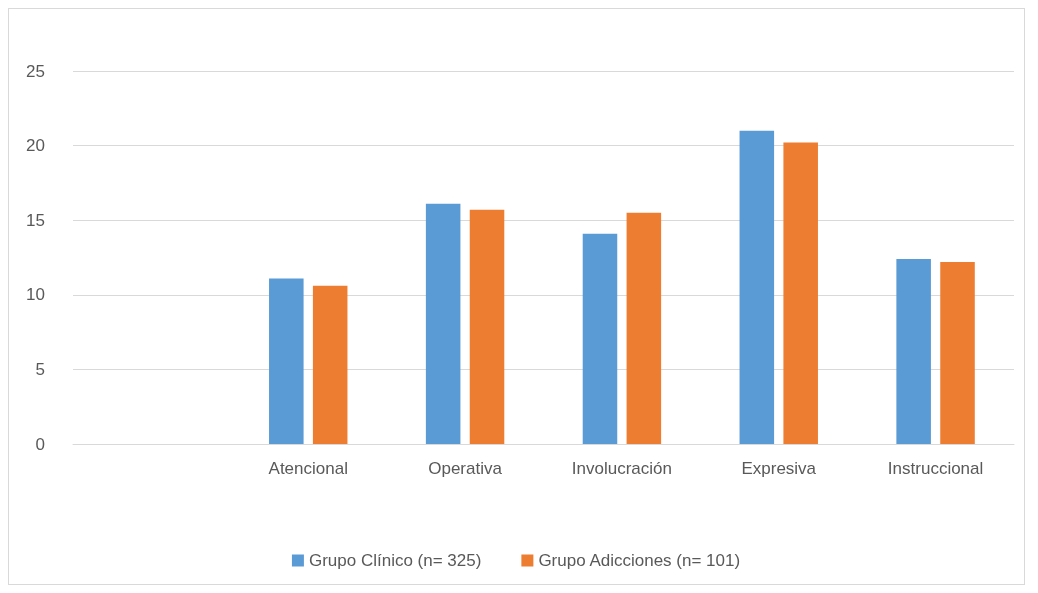 This screenshot has width=1038, height=593. I want to click on x-tick-label: Involucración, so click(621, 468).